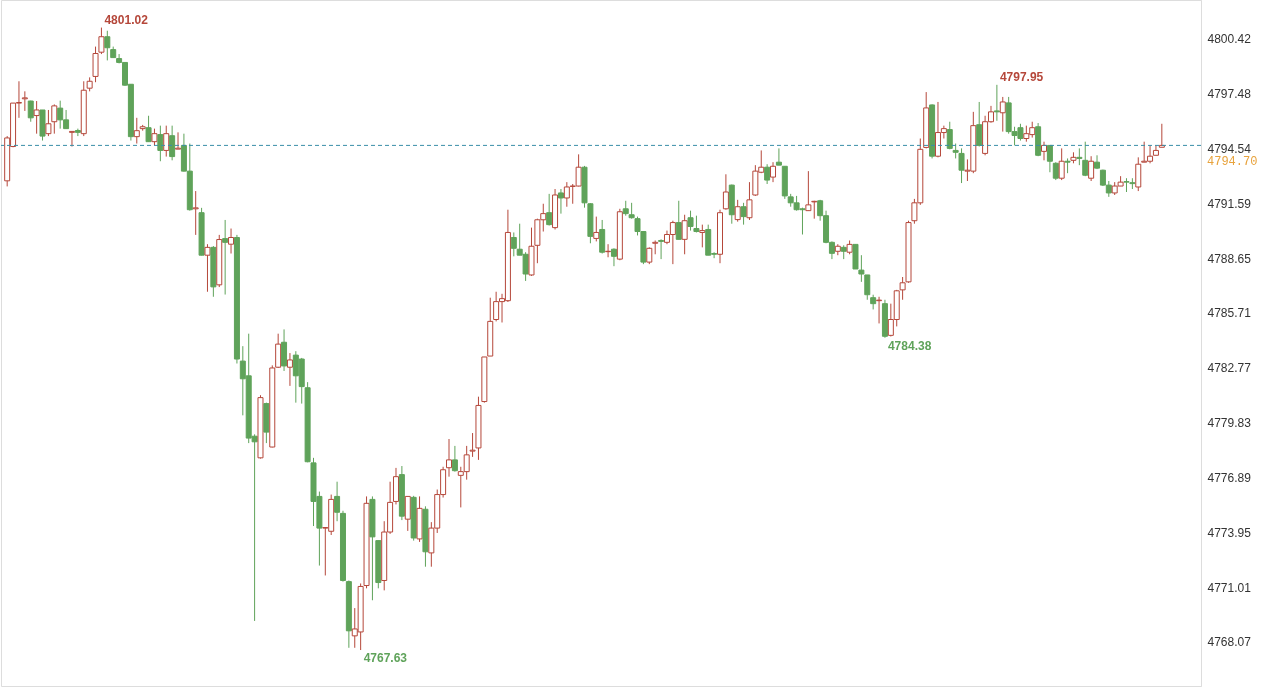 The height and width of the screenshot is (693, 1273). Describe the element at coordinates (126, 19) in the screenshot. I see `annotation: 4801.02` at that location.